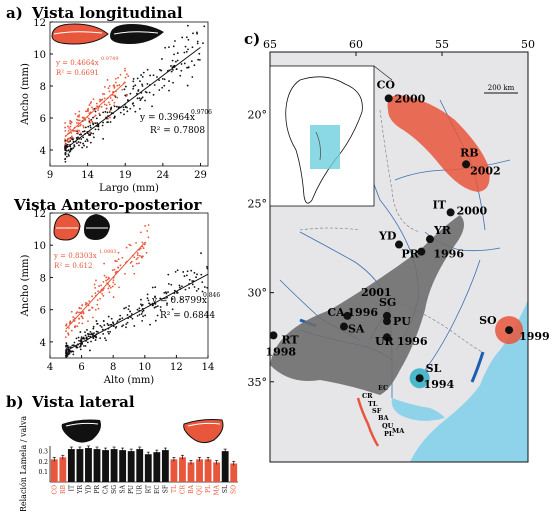  Describe the element at coordinates (270, 44) in the screenshot. I see `lon-tick-label: 65` at that location.